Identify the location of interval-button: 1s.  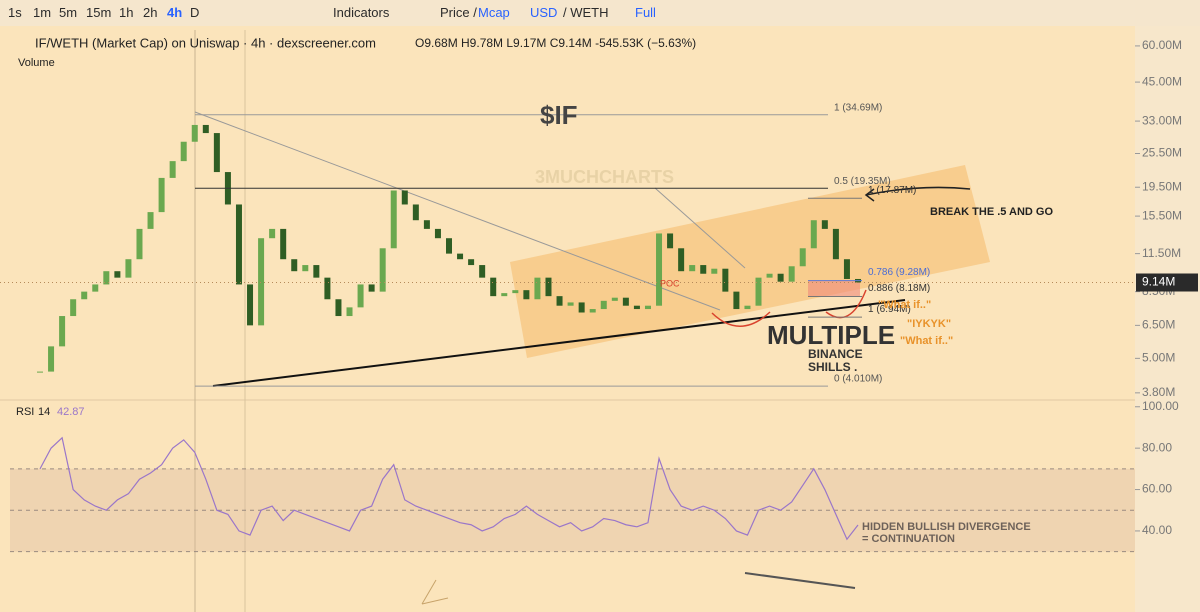
(15, 12).